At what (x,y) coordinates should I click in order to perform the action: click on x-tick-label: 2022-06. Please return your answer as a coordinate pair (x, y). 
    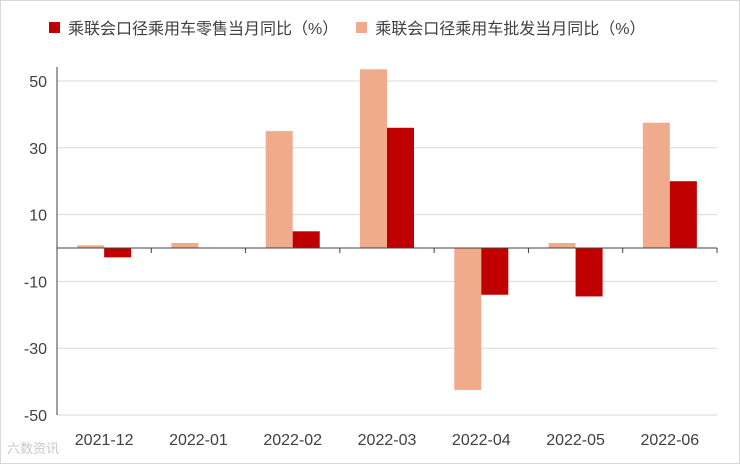
    Looking at the image, I should click on (669, 440).